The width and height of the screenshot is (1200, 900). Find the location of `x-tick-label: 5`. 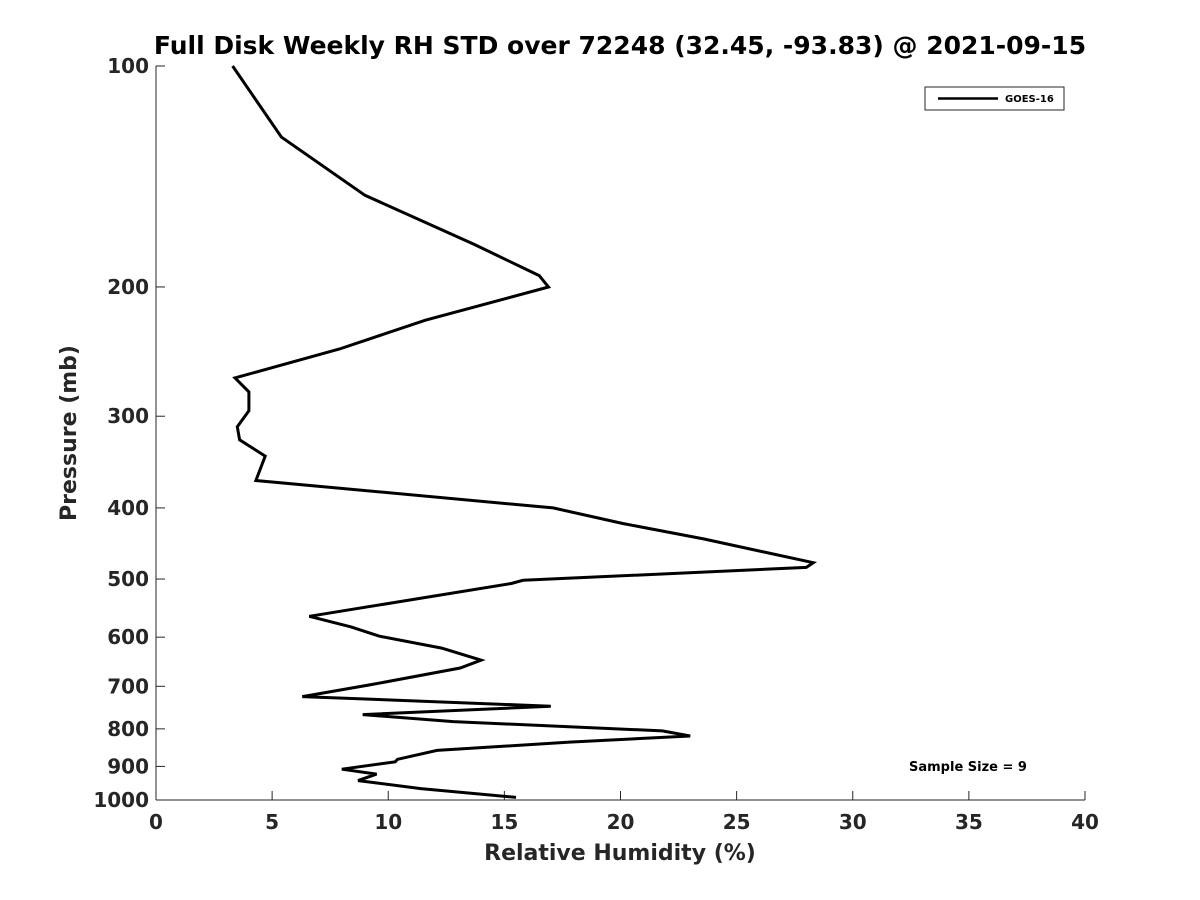

x-tick-label: 5 is located at coordinates (272, 822).